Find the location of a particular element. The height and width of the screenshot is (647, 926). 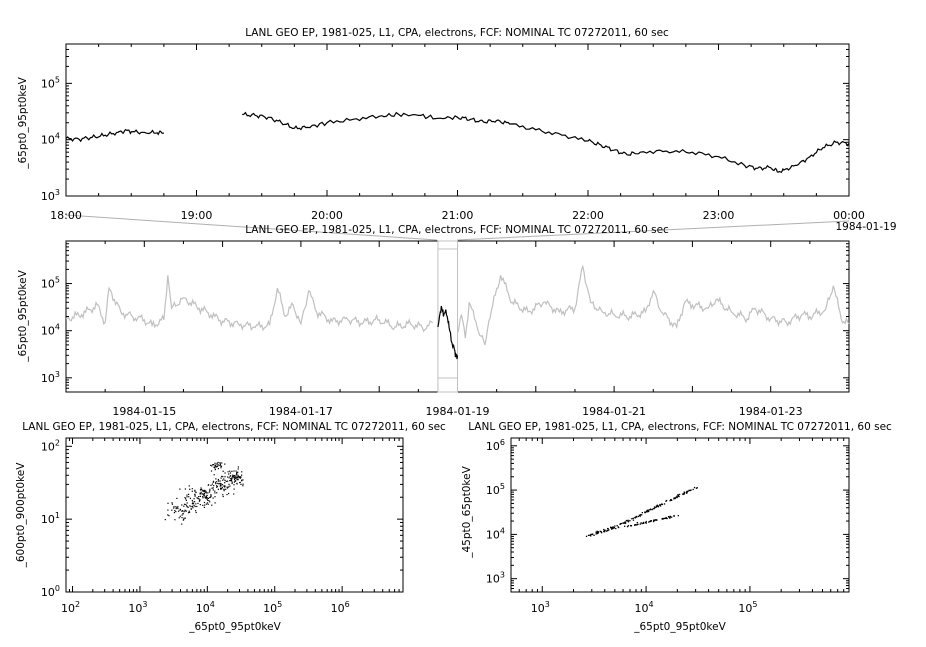

y-axis-label: _65pt0_95pt0keV is located at coordinates (23, 122).